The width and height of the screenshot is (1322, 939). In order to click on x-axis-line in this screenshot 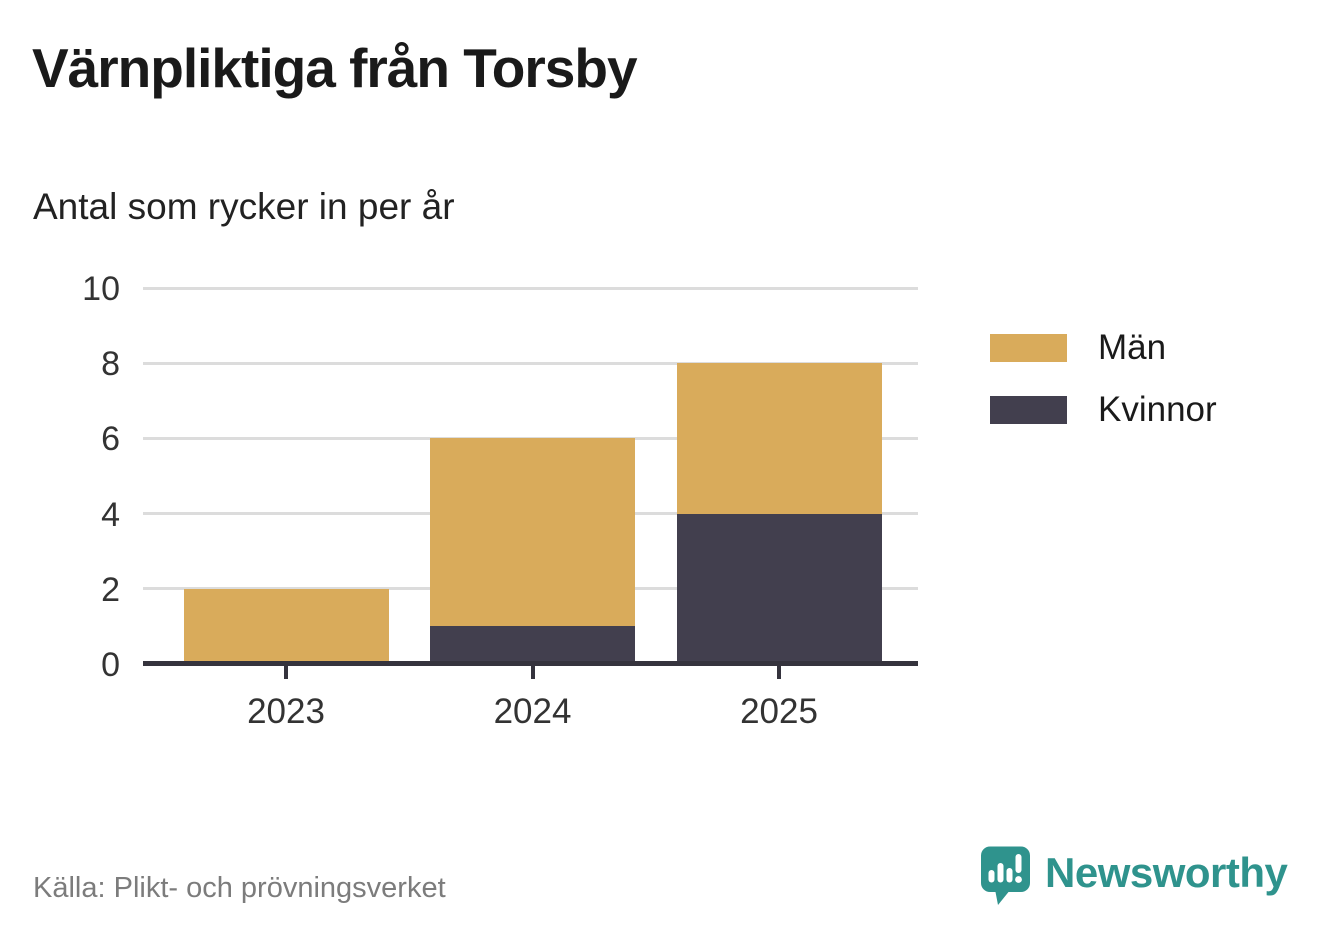, I will do `click(530, 663)`.